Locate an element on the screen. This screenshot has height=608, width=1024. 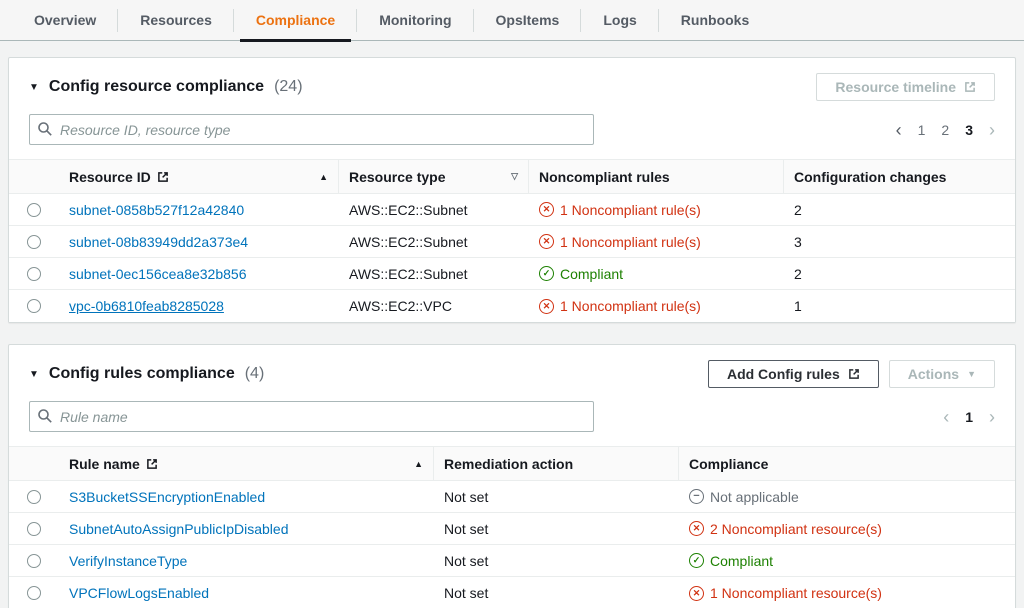
sort-descending-outline-icon: ▽ is located at coordinates (514, 176).